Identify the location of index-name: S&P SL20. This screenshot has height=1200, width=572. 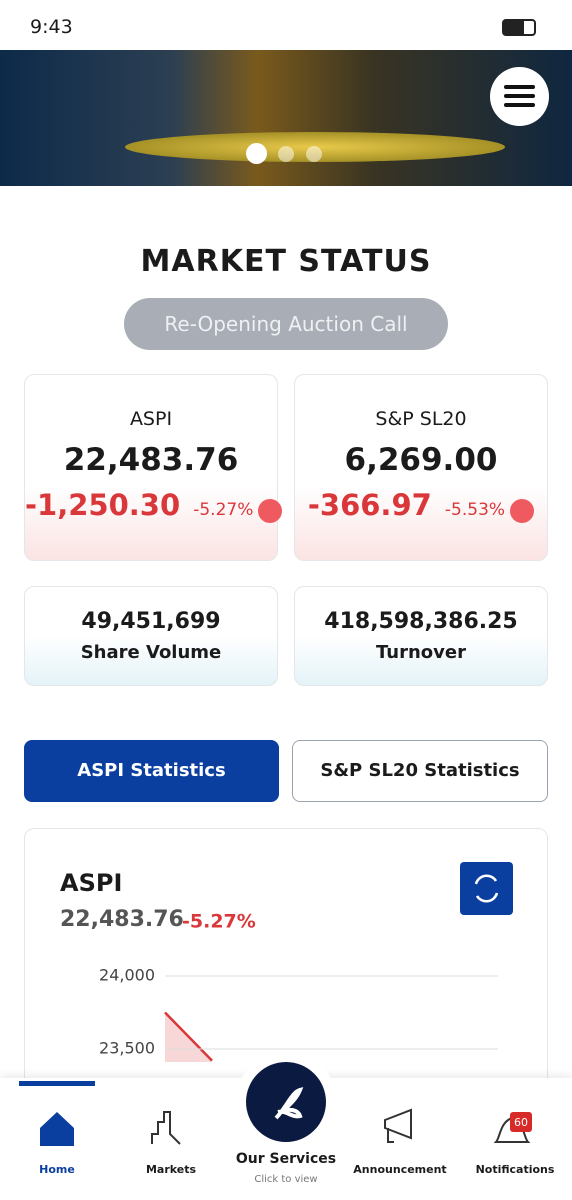
(421, 419).